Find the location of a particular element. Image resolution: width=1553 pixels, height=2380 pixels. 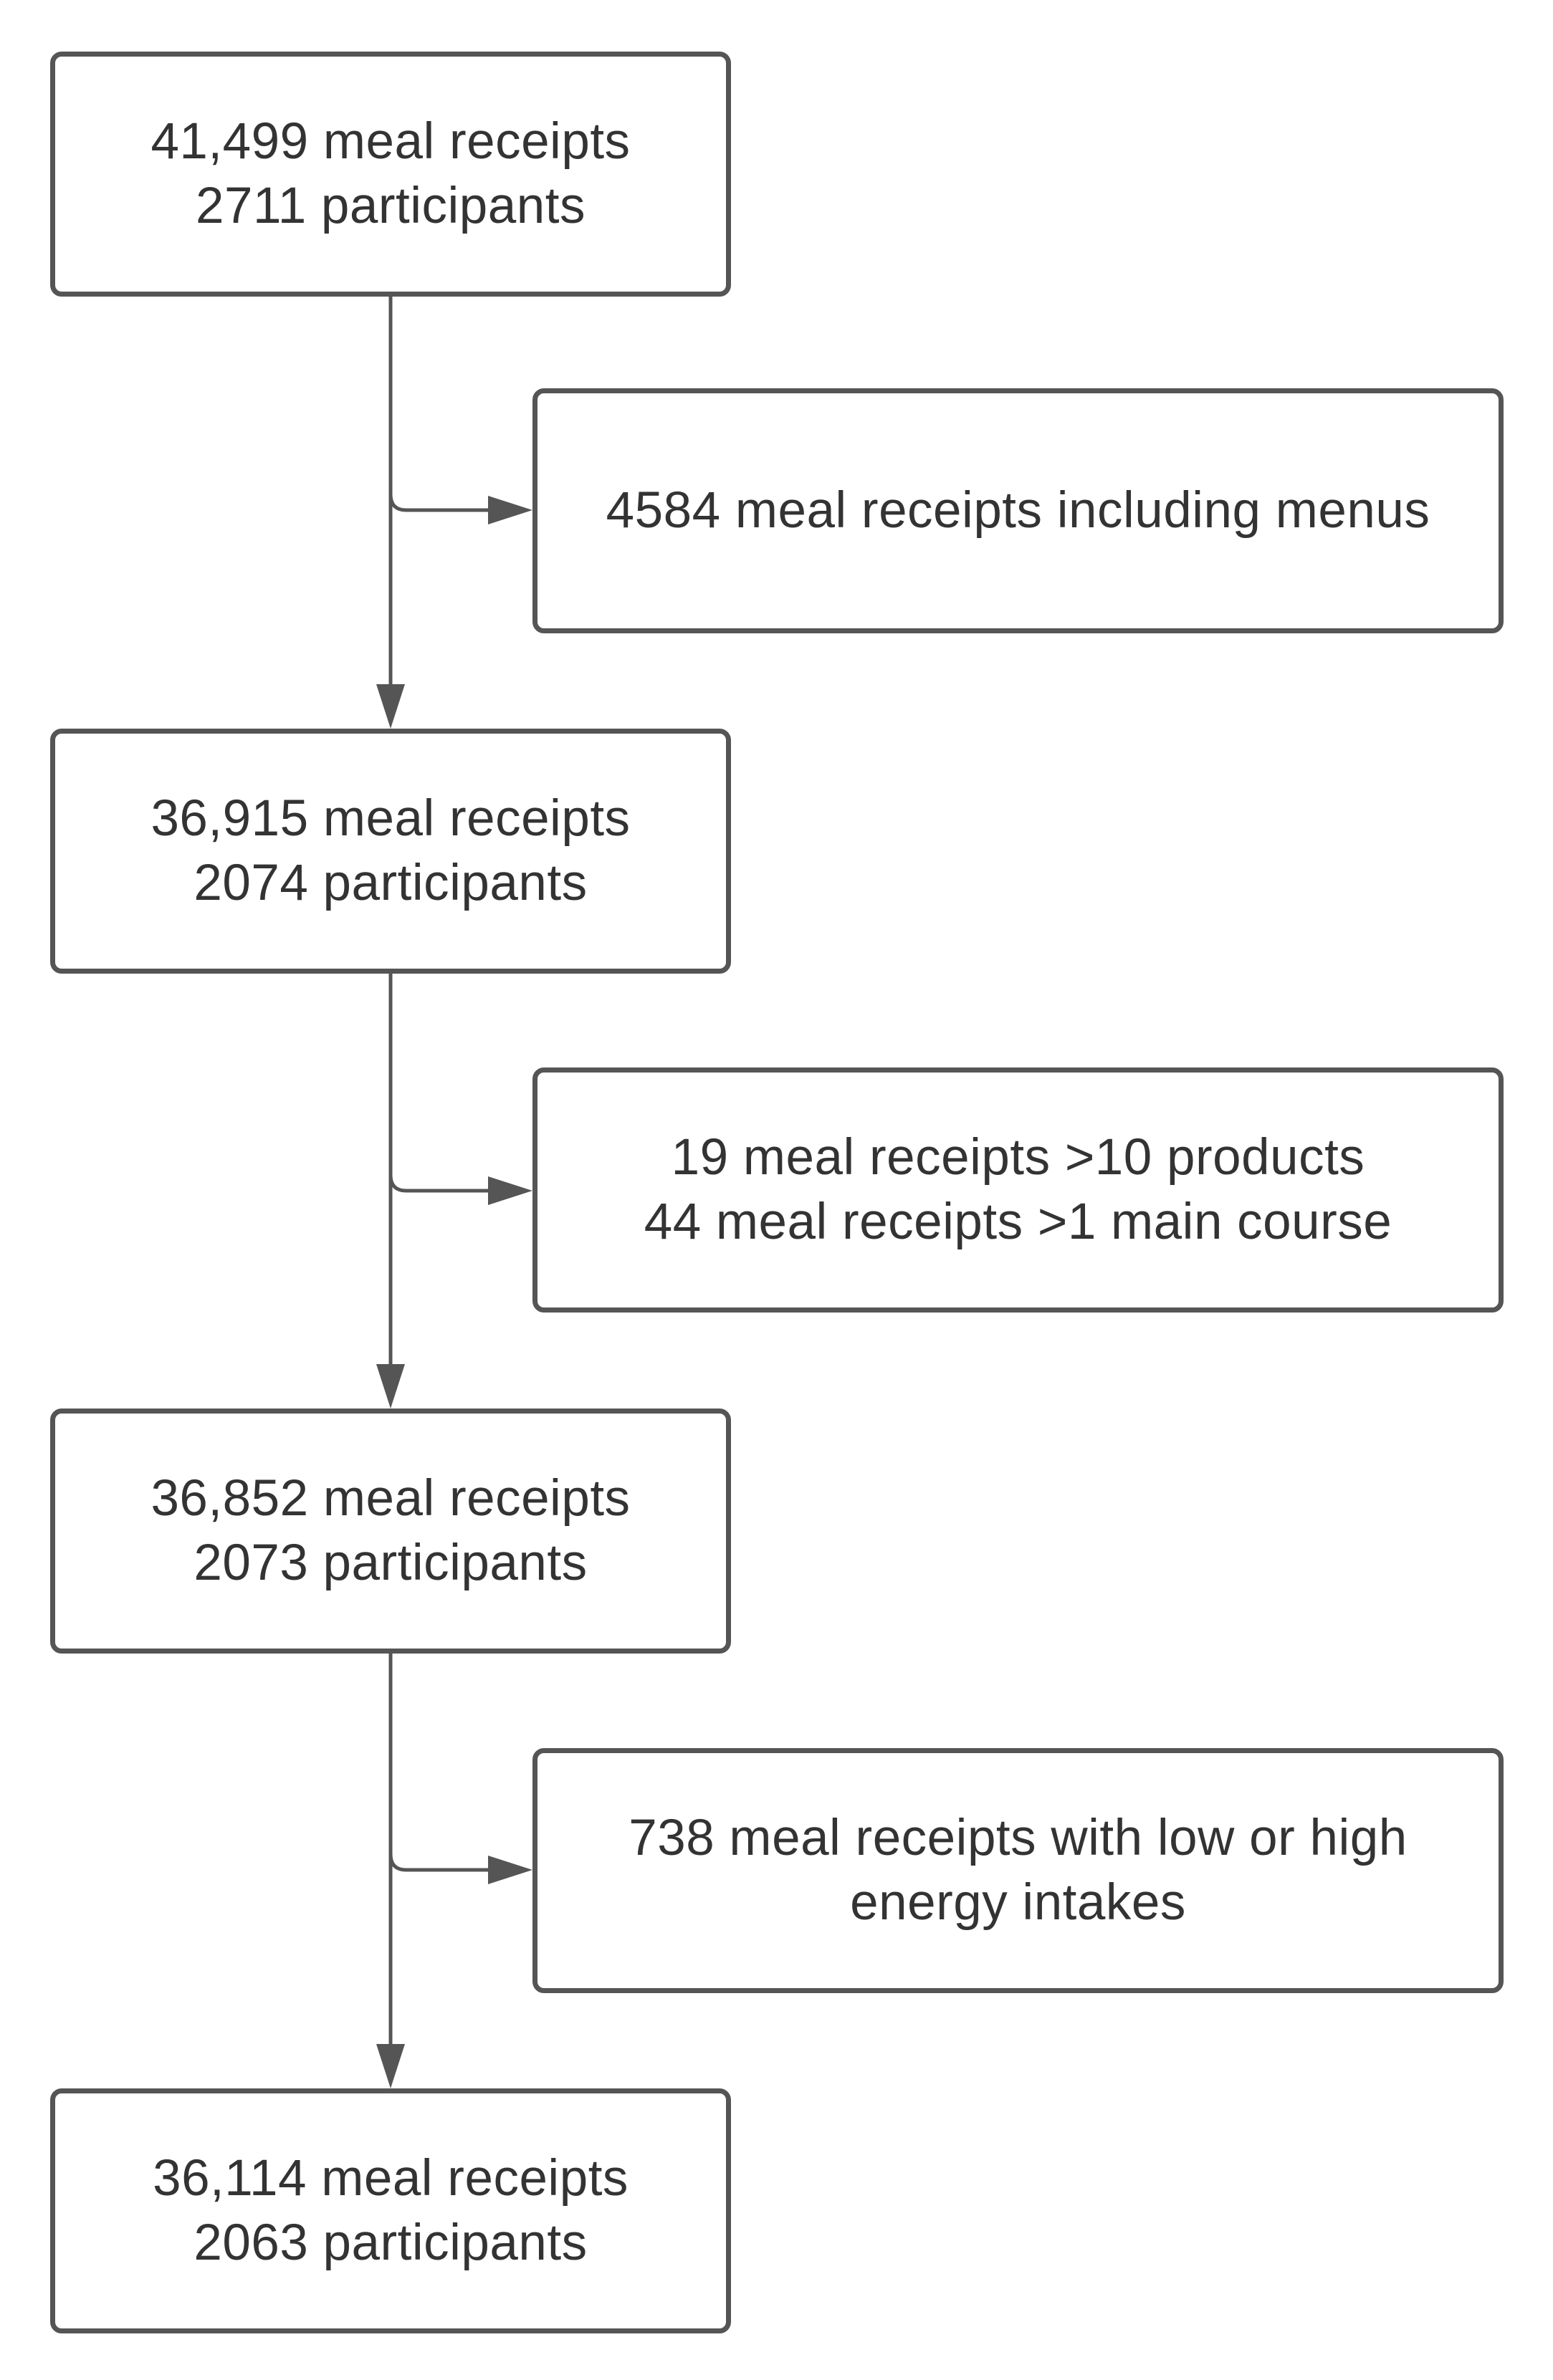

step-box-after-products: 36,852 meal receipts 2073 participants is located at coordinates (390, 1531).